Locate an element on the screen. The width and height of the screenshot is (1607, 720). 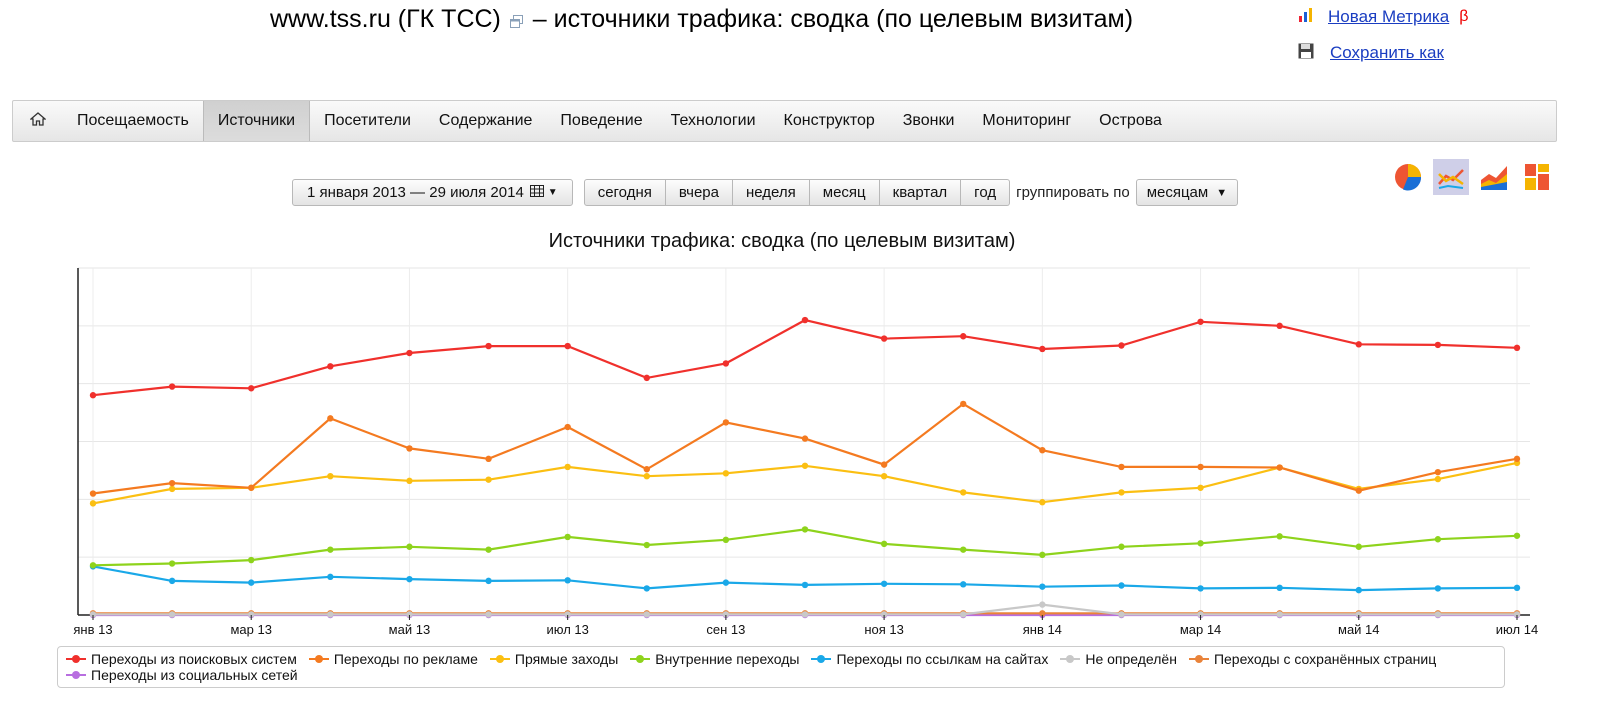
site-name: www.tss.ru (ГК ТСС) is located at coordinates (385, 19).